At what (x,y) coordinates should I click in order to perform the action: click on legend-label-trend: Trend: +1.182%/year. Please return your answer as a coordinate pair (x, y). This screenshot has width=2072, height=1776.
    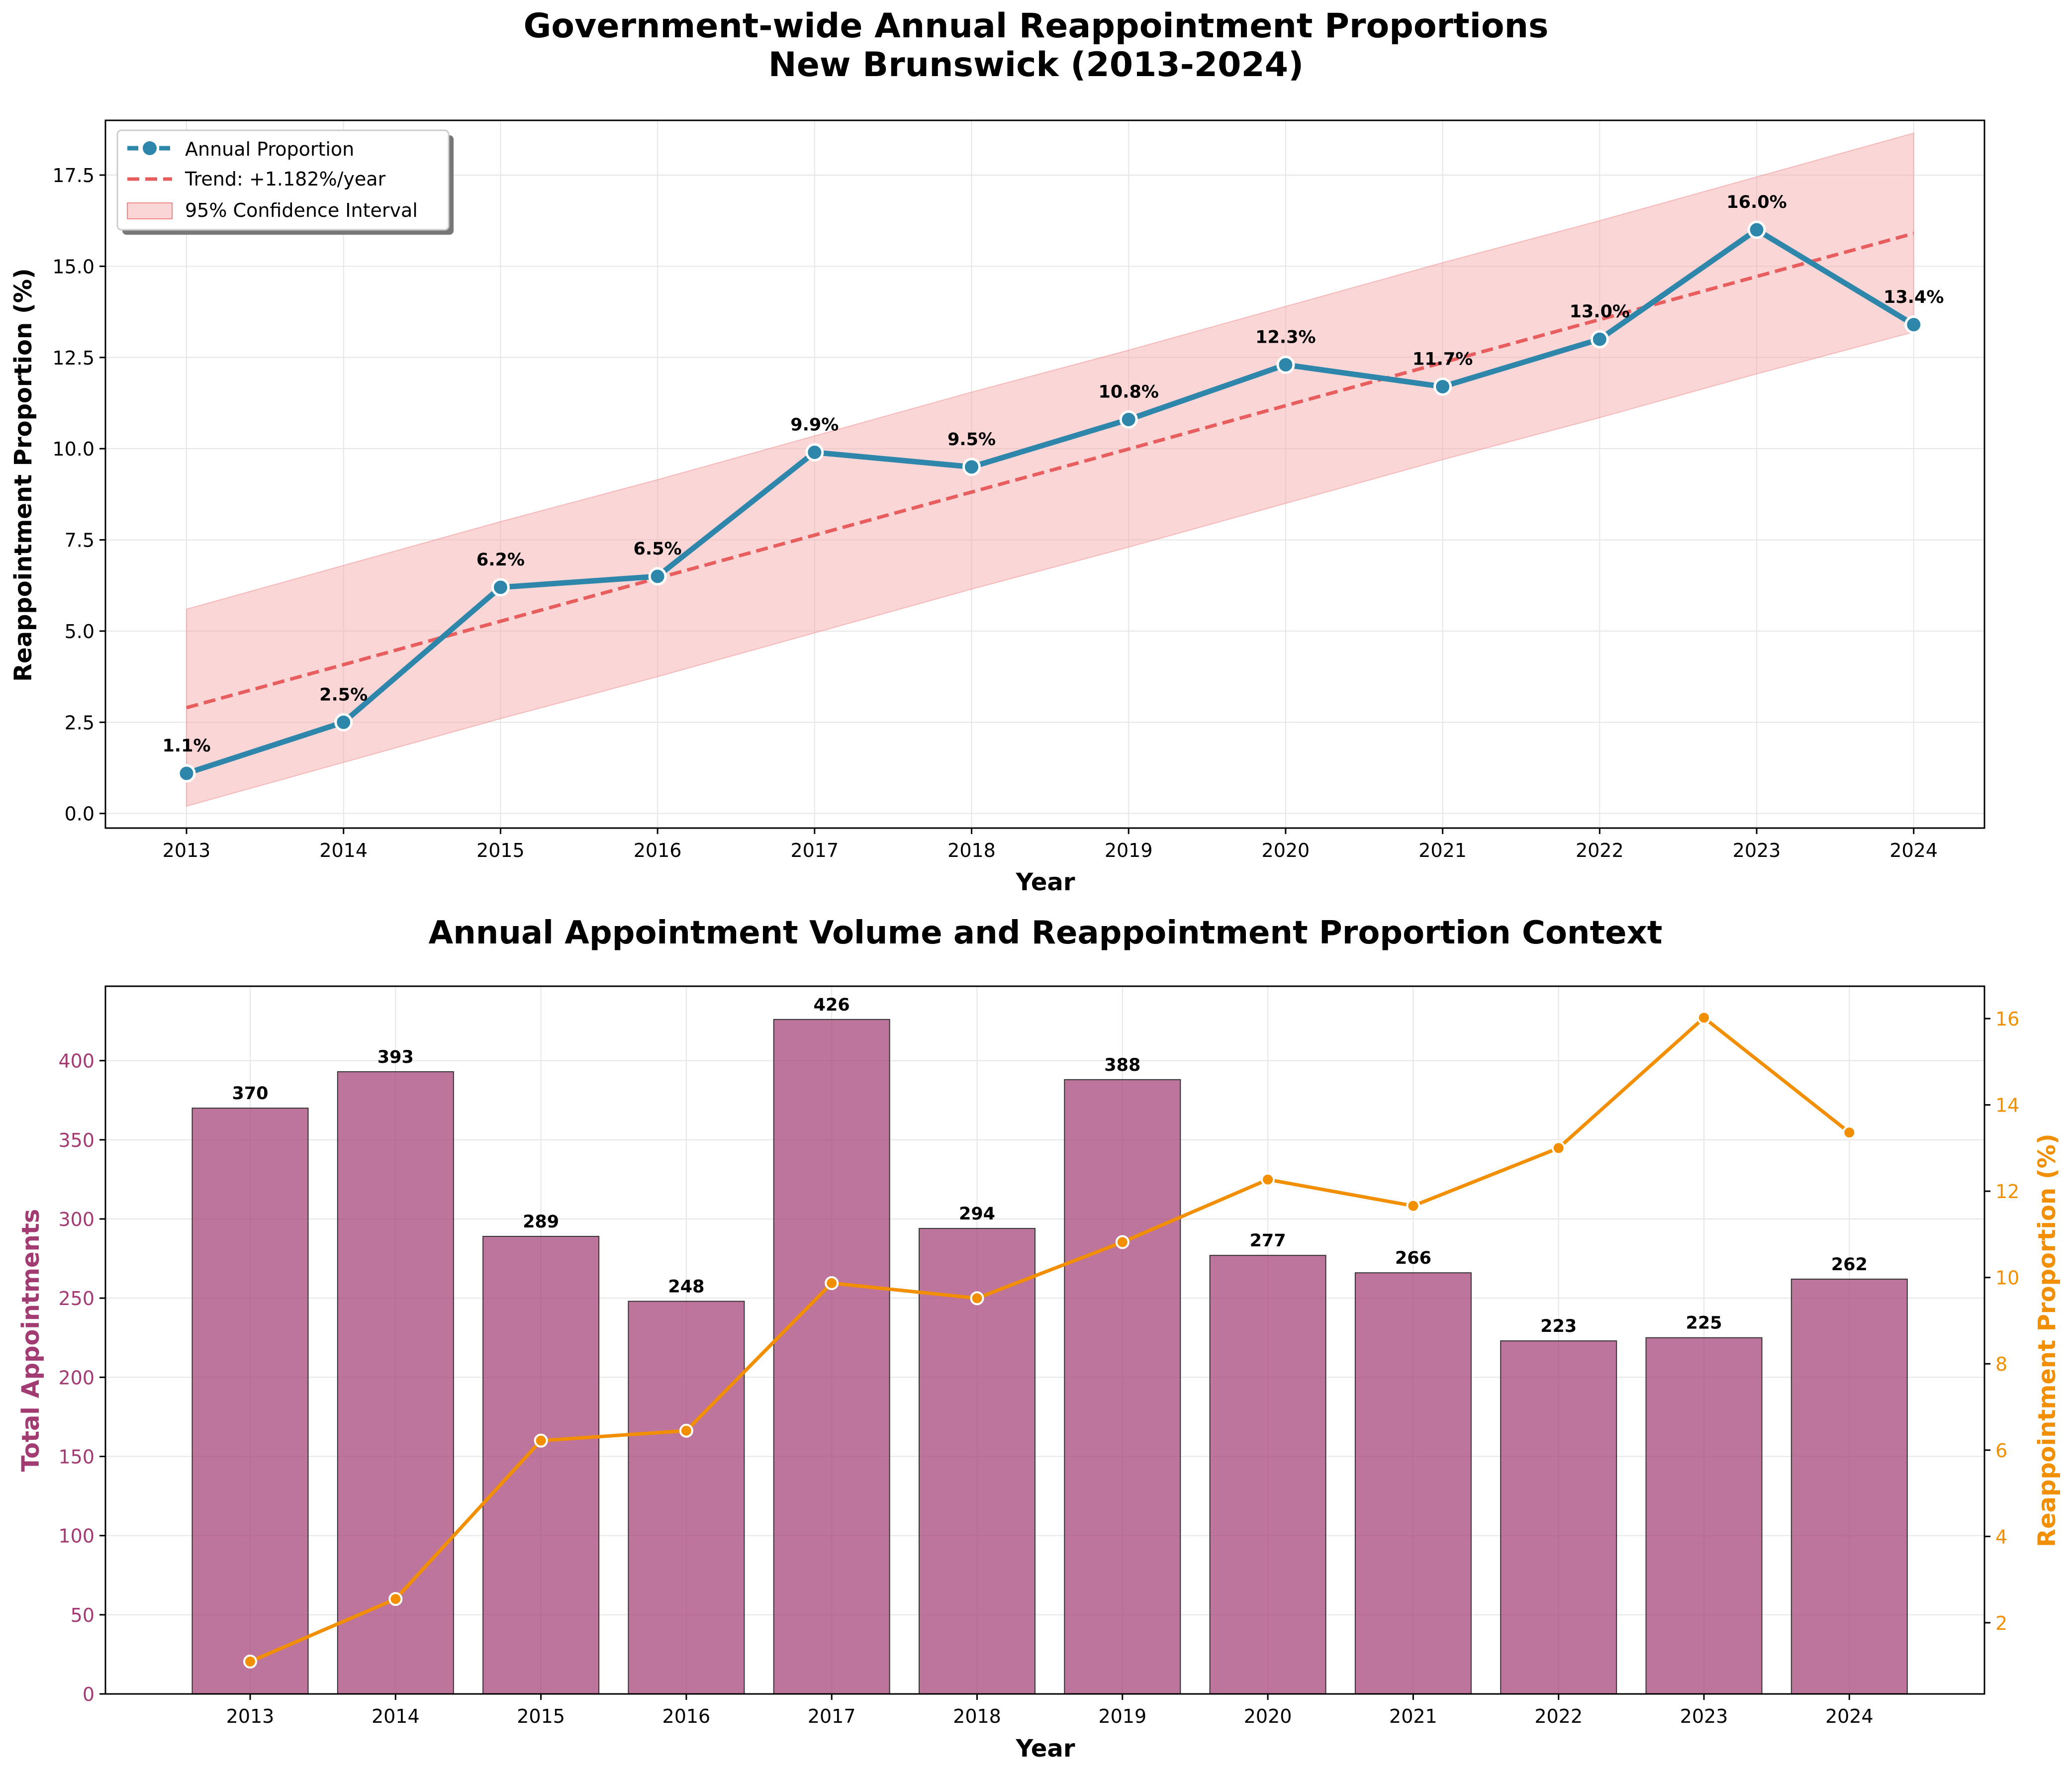
    Looking at the image, I should click on (285, 179).